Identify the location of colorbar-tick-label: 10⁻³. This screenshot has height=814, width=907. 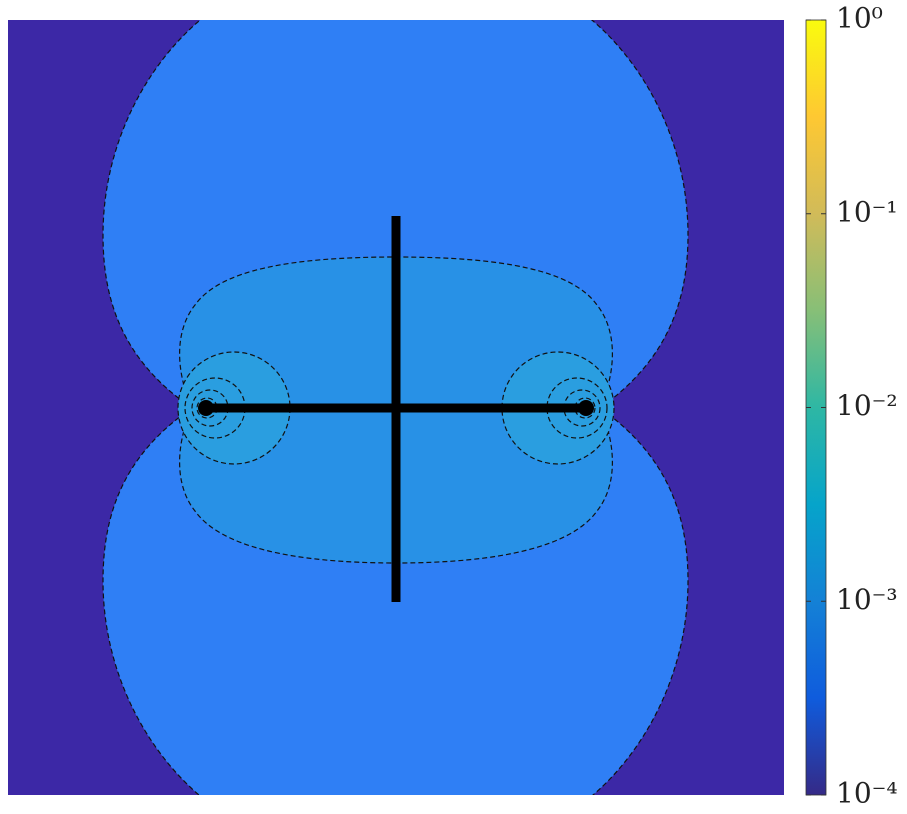
(867, 599).